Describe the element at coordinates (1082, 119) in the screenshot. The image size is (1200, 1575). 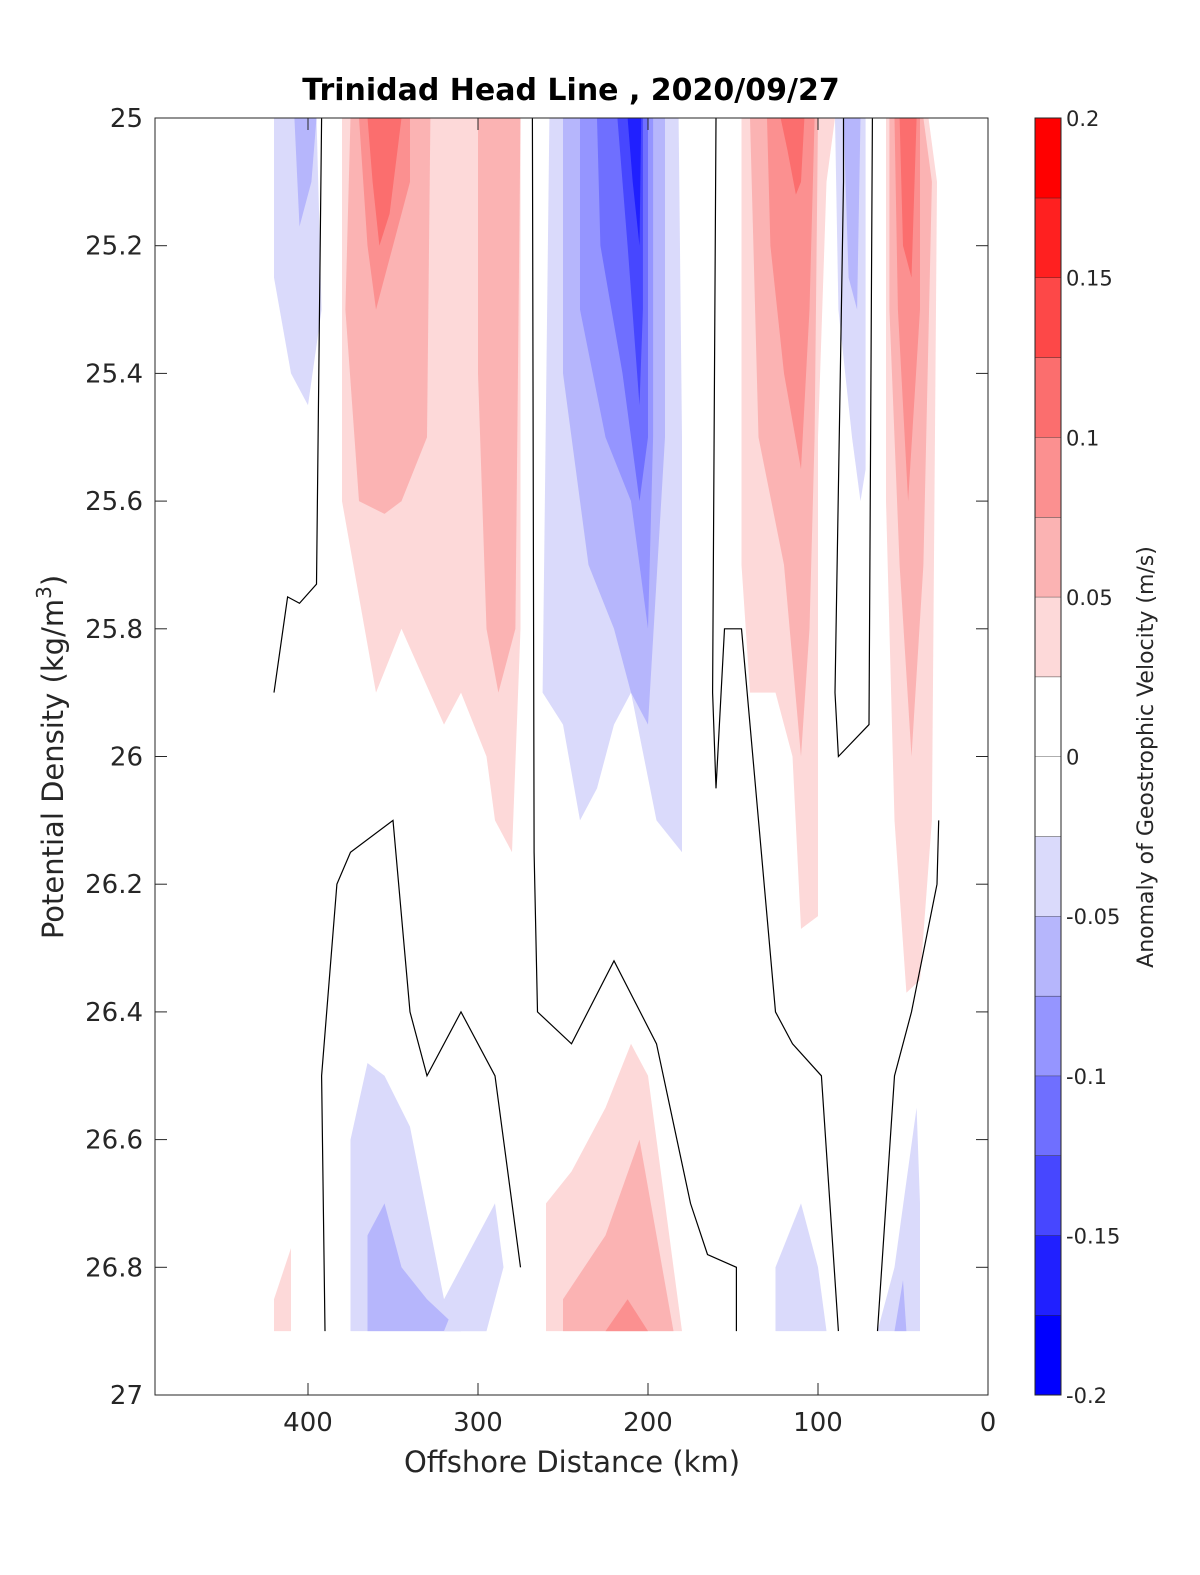
I see `colorbar-tick-label: 0.2` at that location.